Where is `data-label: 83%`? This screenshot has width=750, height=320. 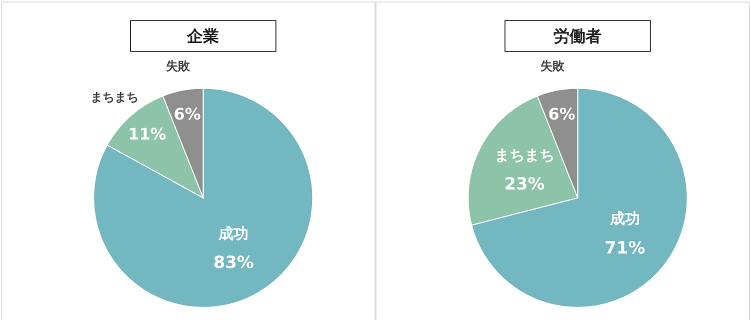 data-label: 83% is located at coordinates (233, 262).